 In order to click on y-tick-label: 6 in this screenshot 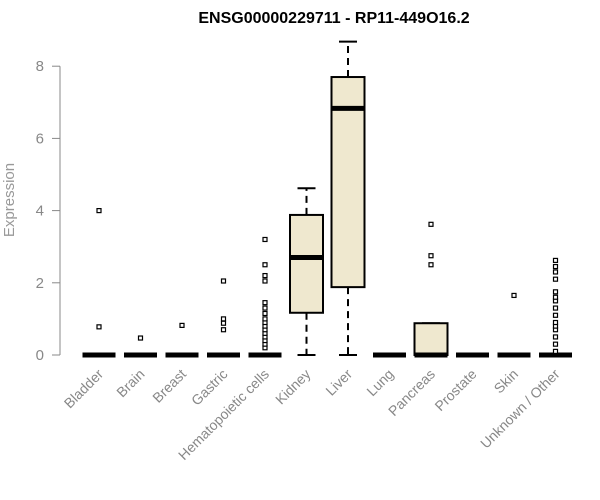, I will do `click(40, 138)`.